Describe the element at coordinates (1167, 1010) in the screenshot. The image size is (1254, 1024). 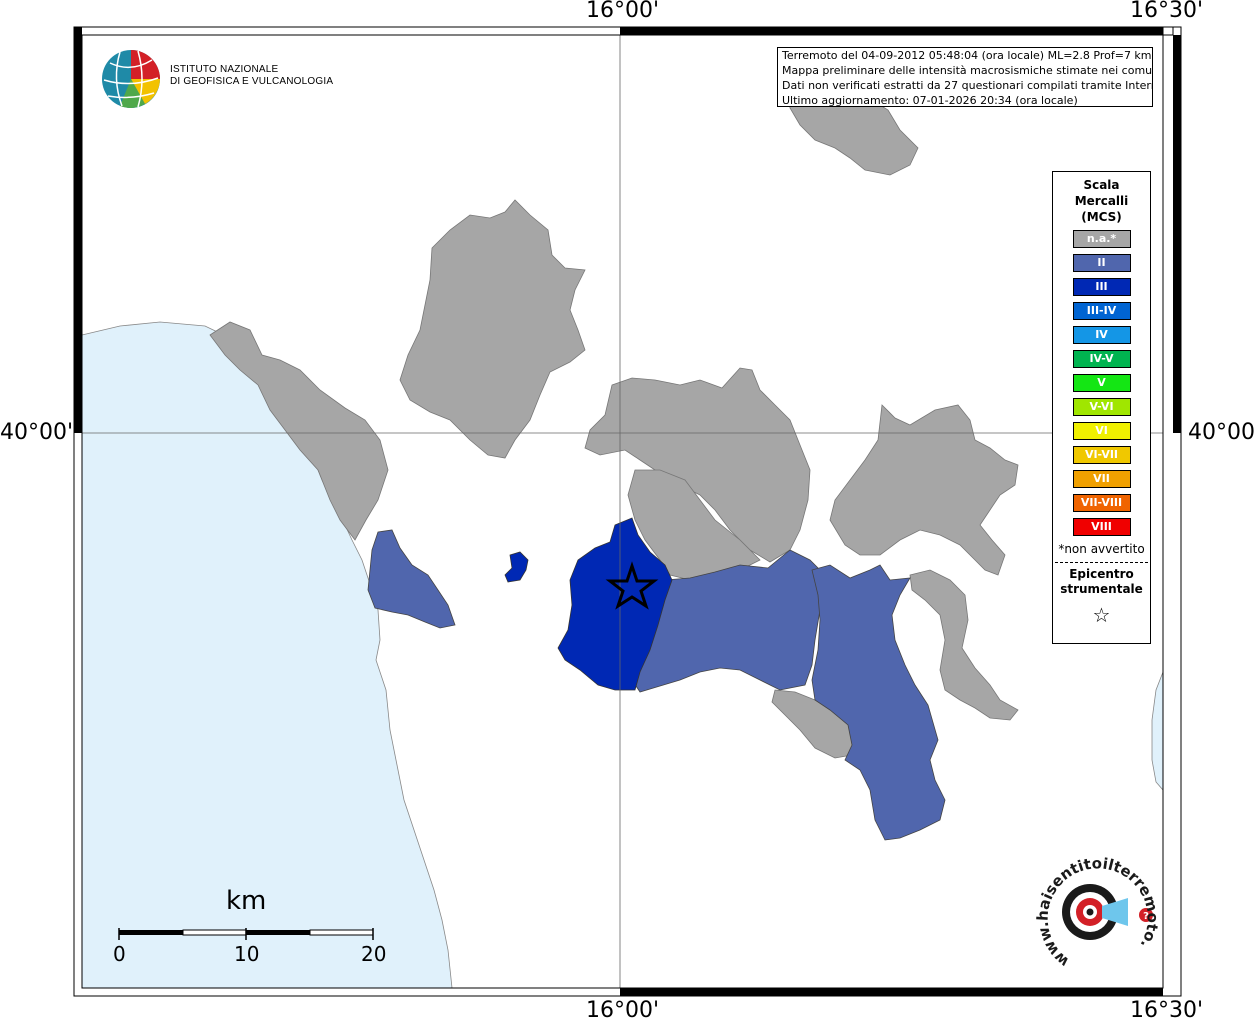
I see `lon-bottom-right: 16°30'` at that location.